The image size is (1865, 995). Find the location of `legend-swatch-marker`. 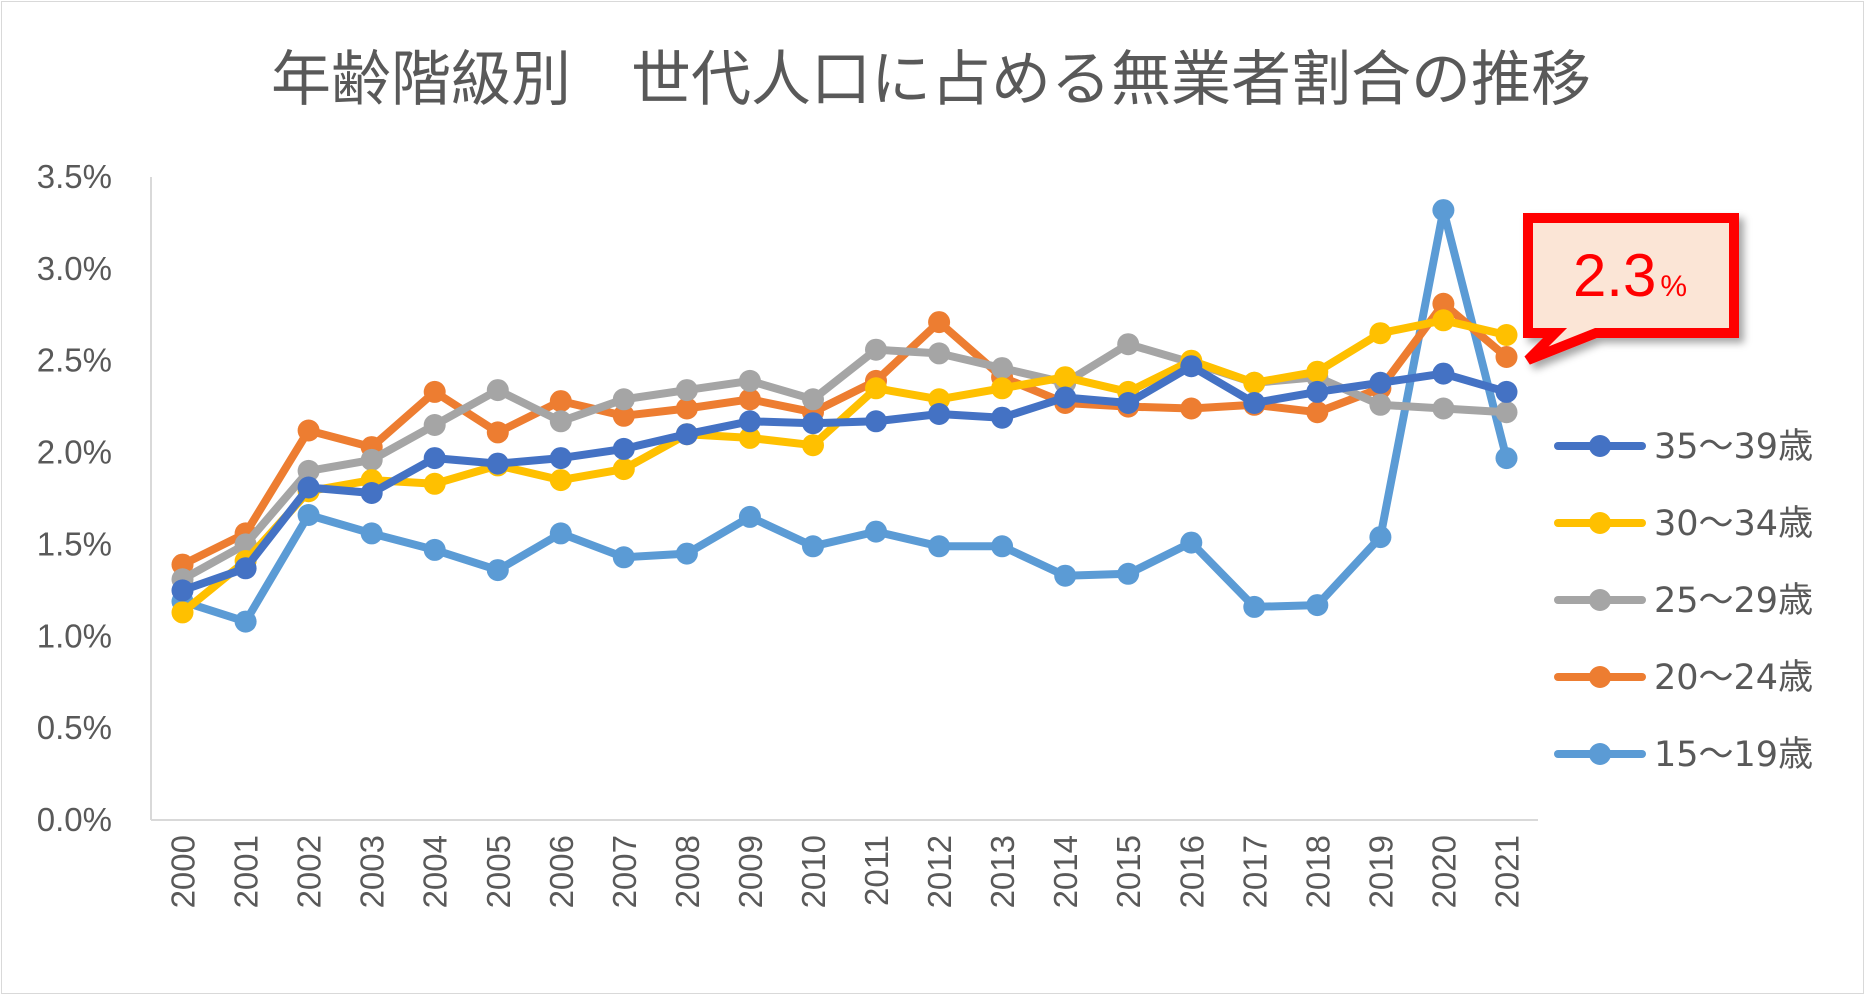

legend-swatch-marker is located at coordinates (1600, 600).